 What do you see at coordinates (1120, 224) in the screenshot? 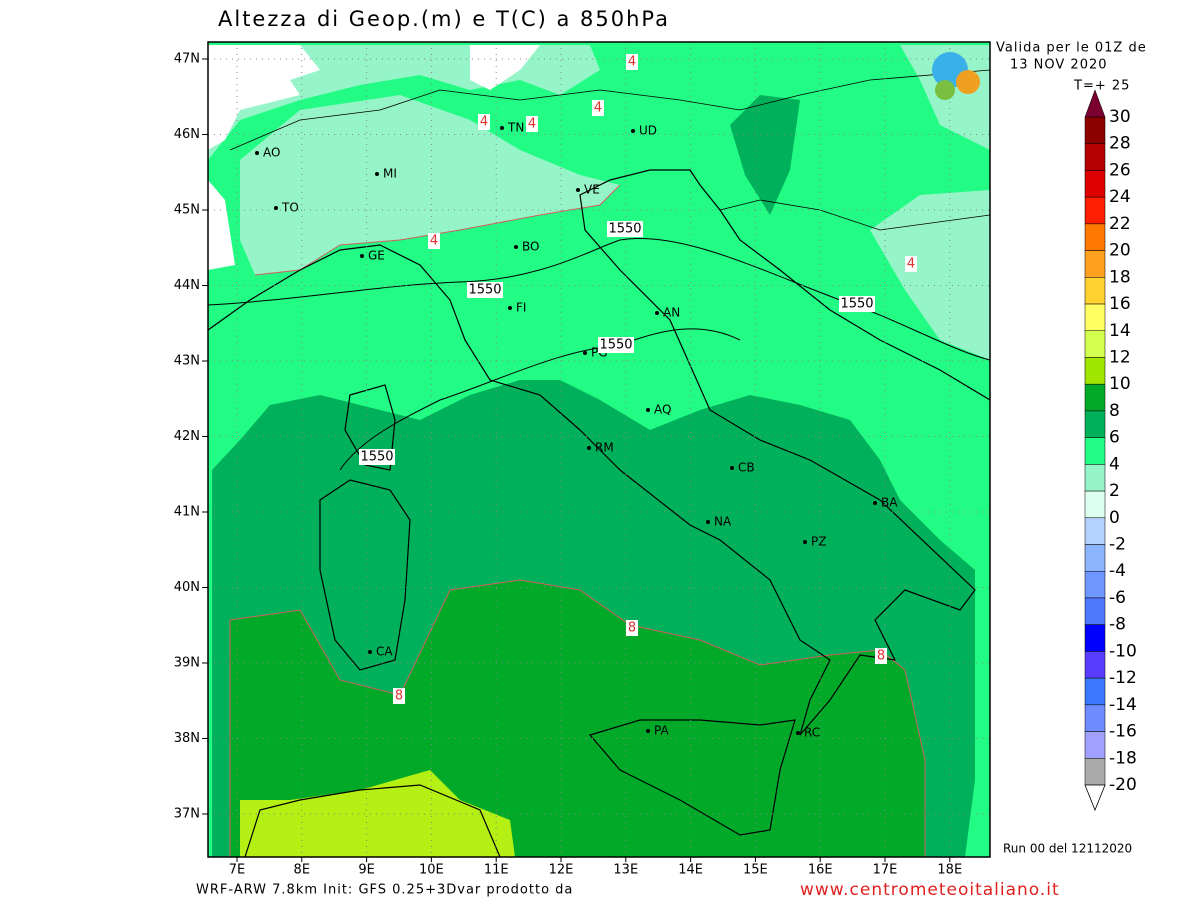
I see `colorbar-label: 22` at bounding box center [1120, 224].